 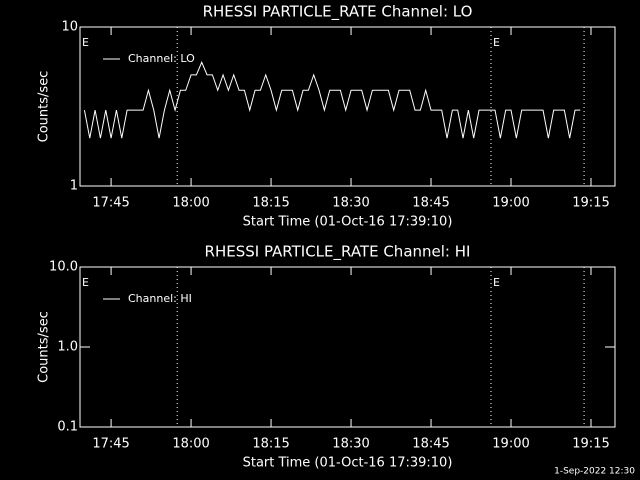 I want to click on chart-title: RHESSI PARTICLE_RATE Channel: LO, so click(x=338, y=12).